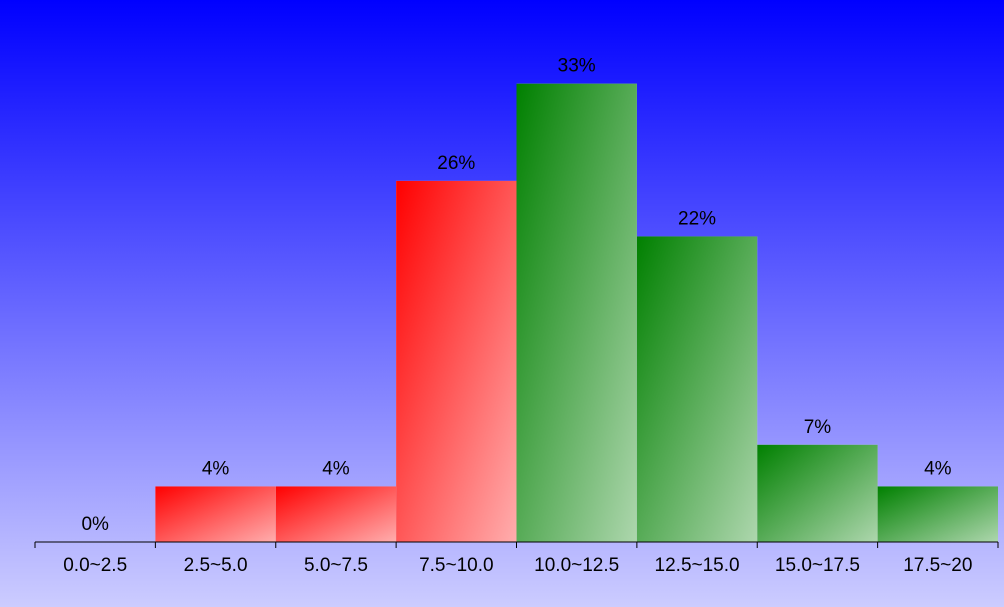  I want to click on value-label: 0%, so click(95, 524).